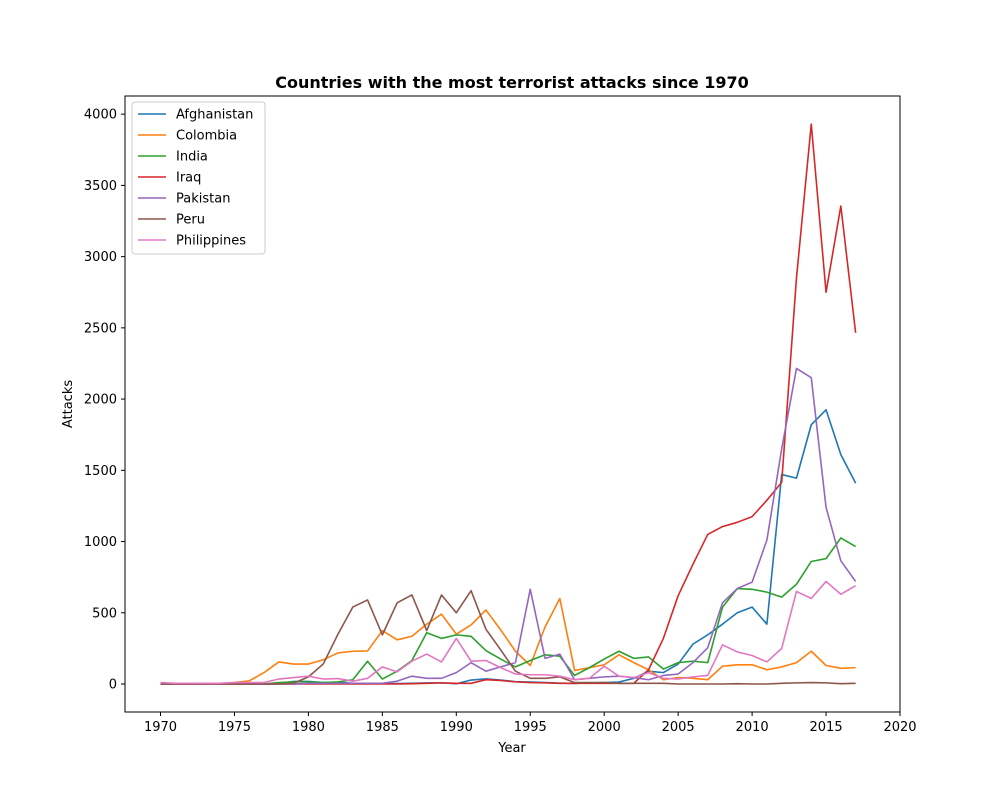  Describe the element at coordinates (160, 727) in the screenshot. I see `x-tick-label: 1970` at that location.